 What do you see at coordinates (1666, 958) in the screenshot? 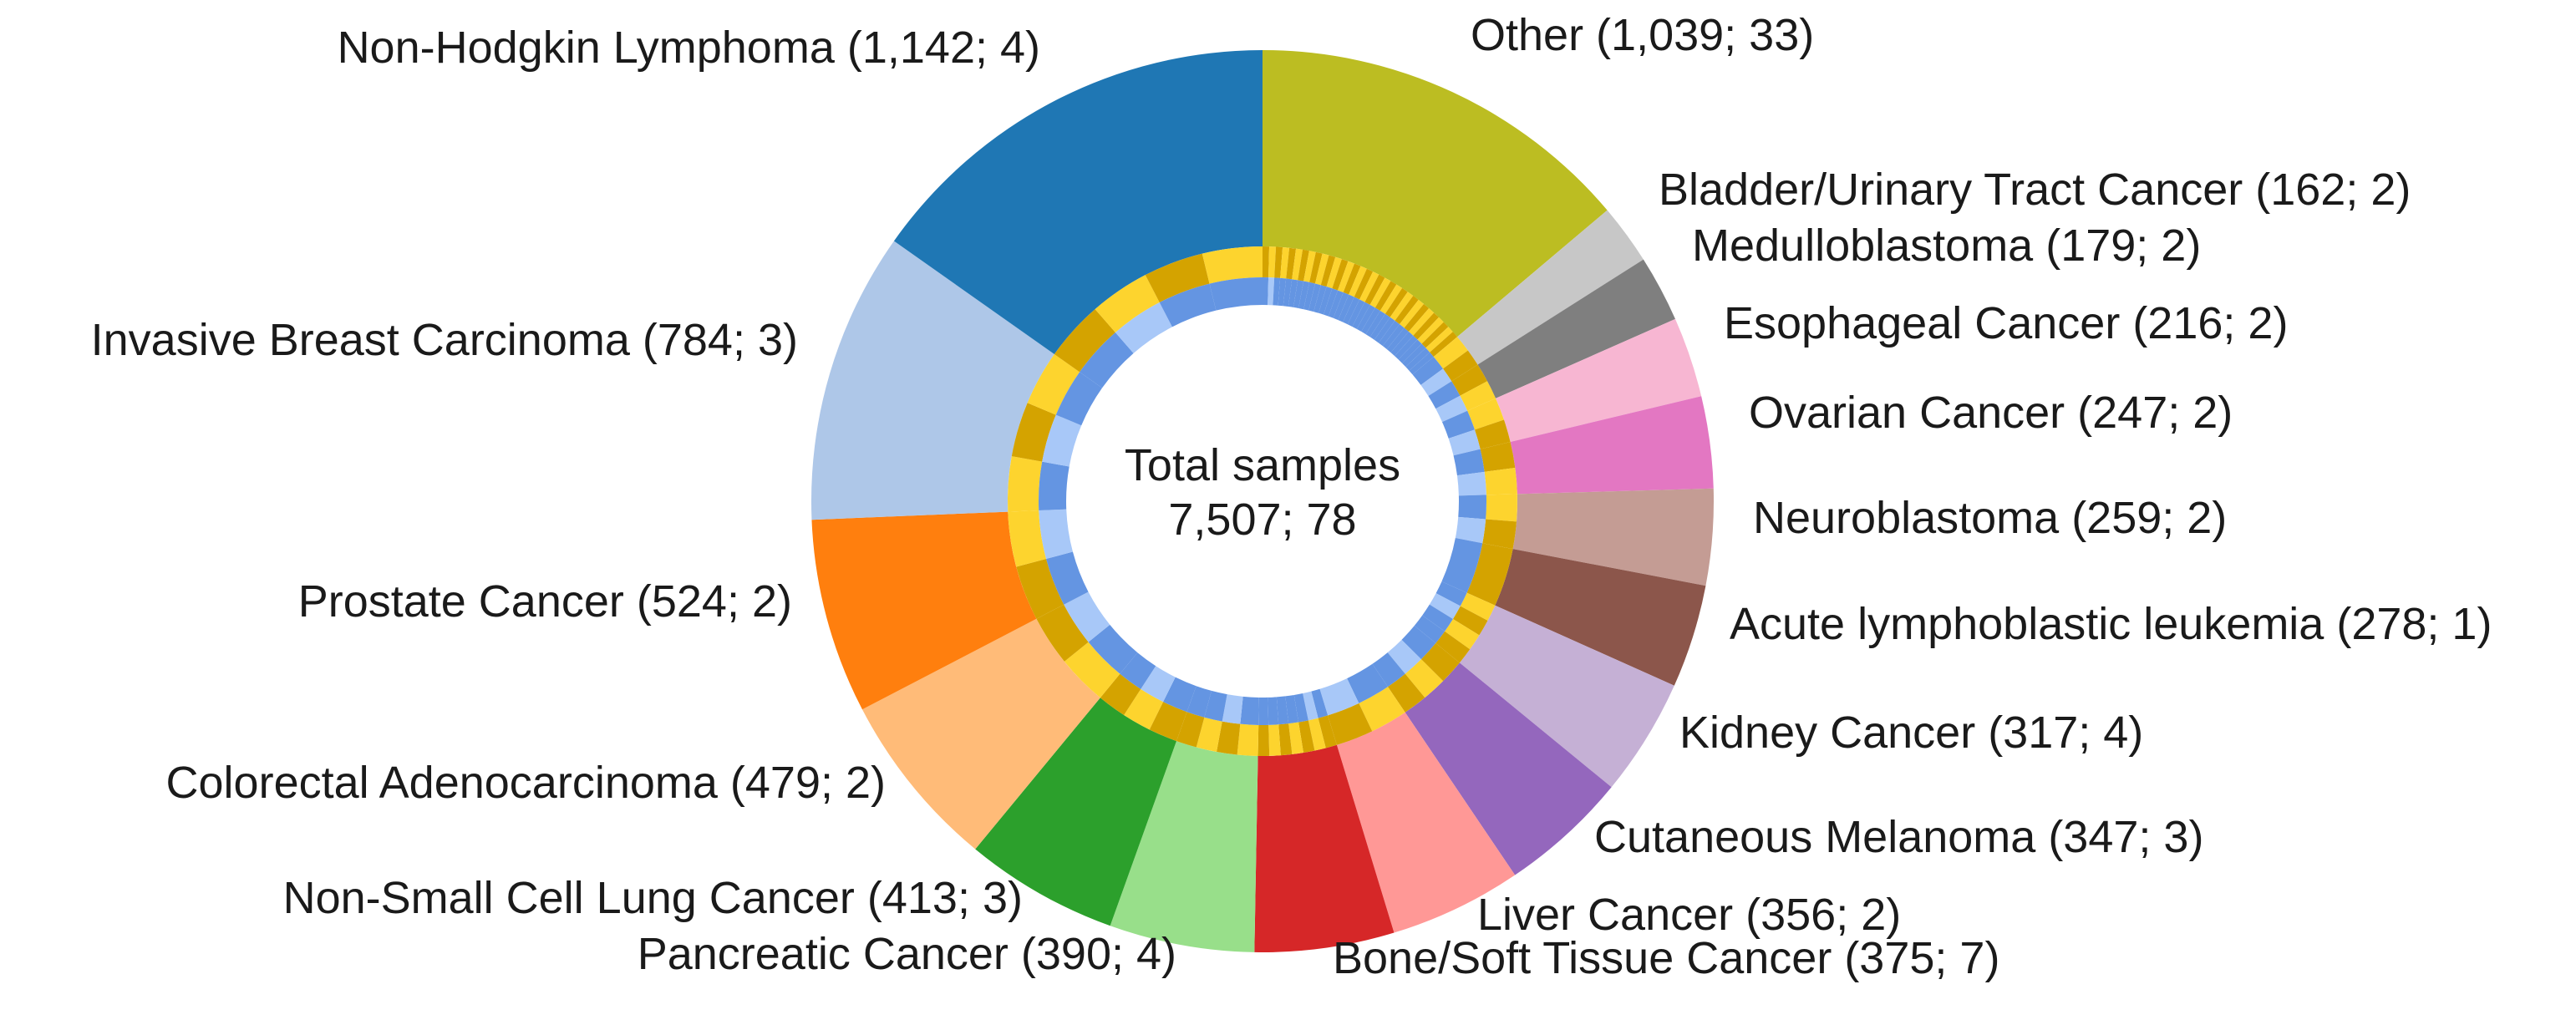
I see `label-bone-soft-tissue-cancer: Bone/Soft Tissue Cancer (375; 7)` at bounding box center [1666, 958].